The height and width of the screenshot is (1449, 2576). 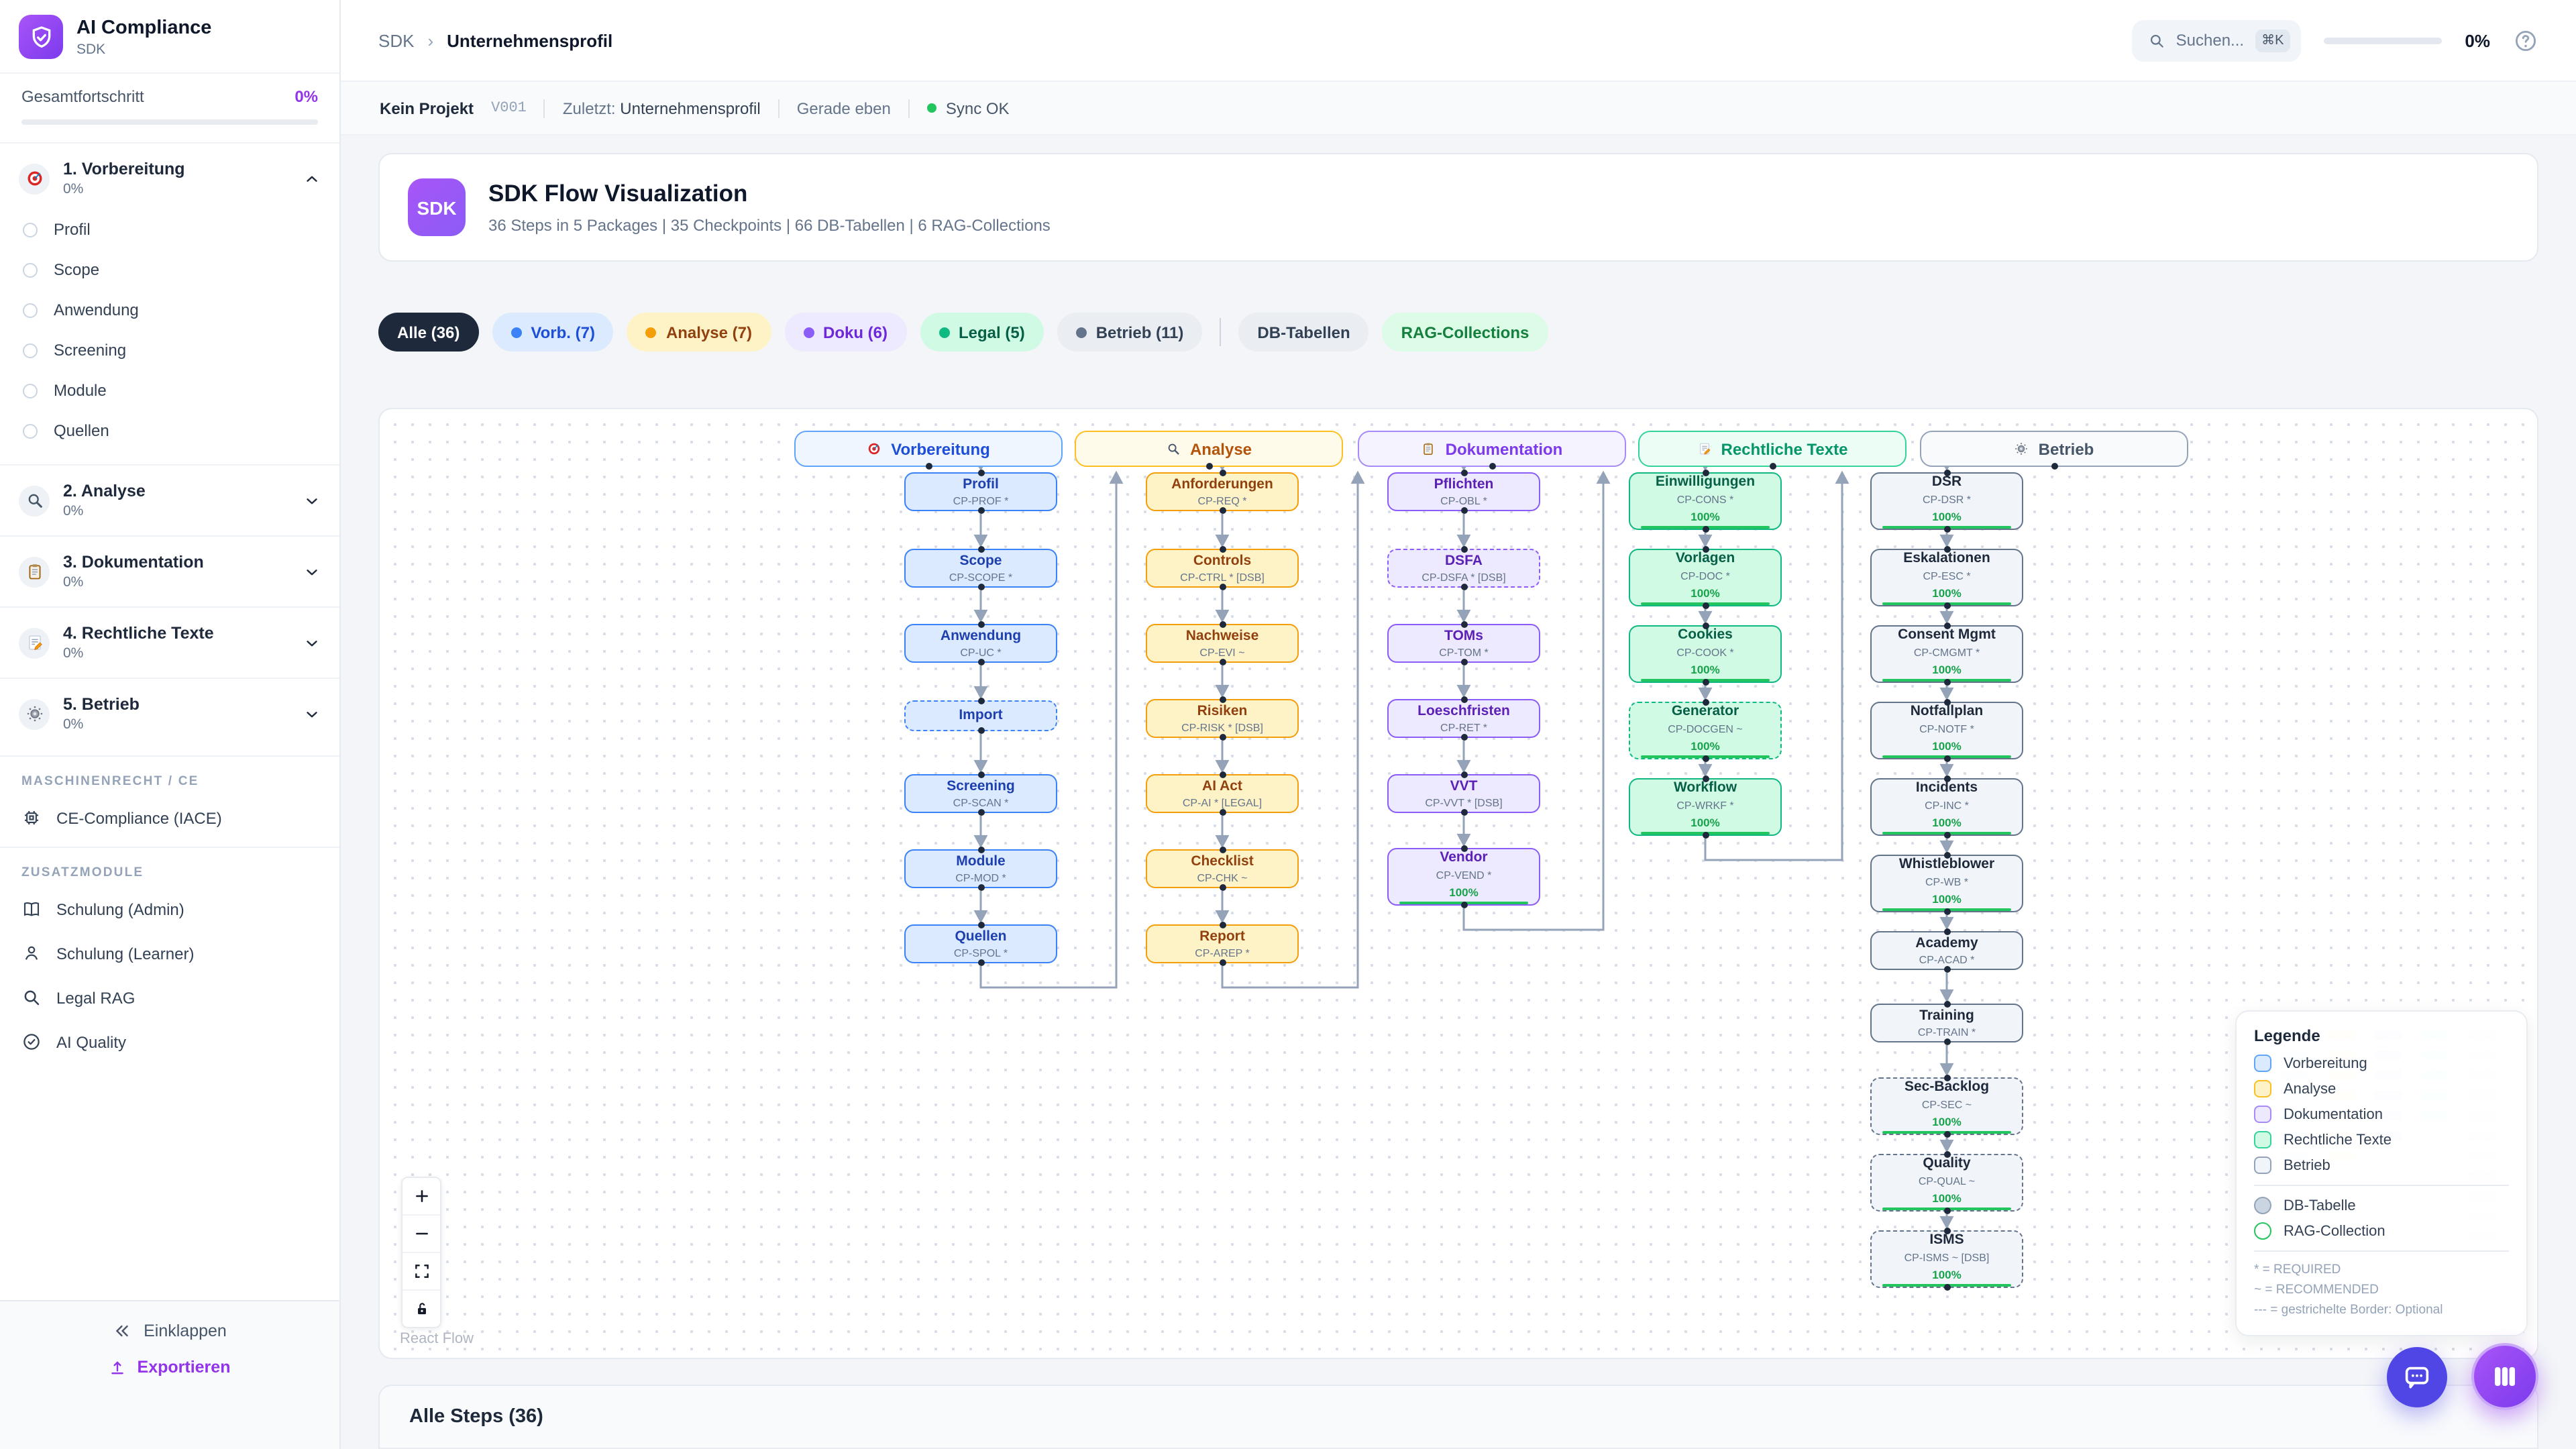 What do you see at coordinates (1463, 793) in the screenshot?
I see `flow-node: VVT CP-VVT * [DSB]` at bounding box center [1463, 793].